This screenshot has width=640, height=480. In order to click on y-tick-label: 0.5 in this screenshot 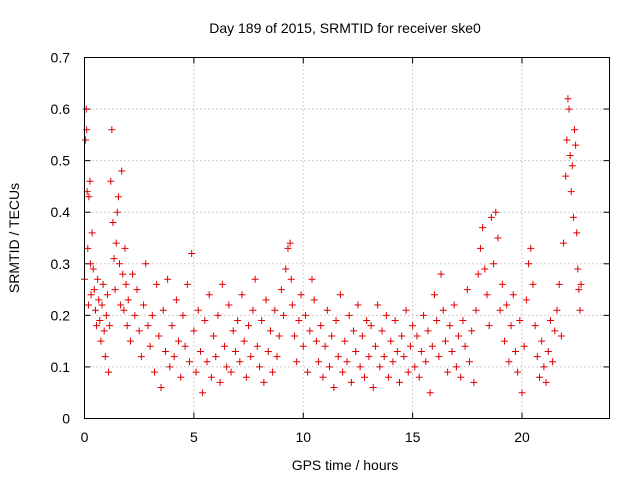, I will do `click(61, 161)`.